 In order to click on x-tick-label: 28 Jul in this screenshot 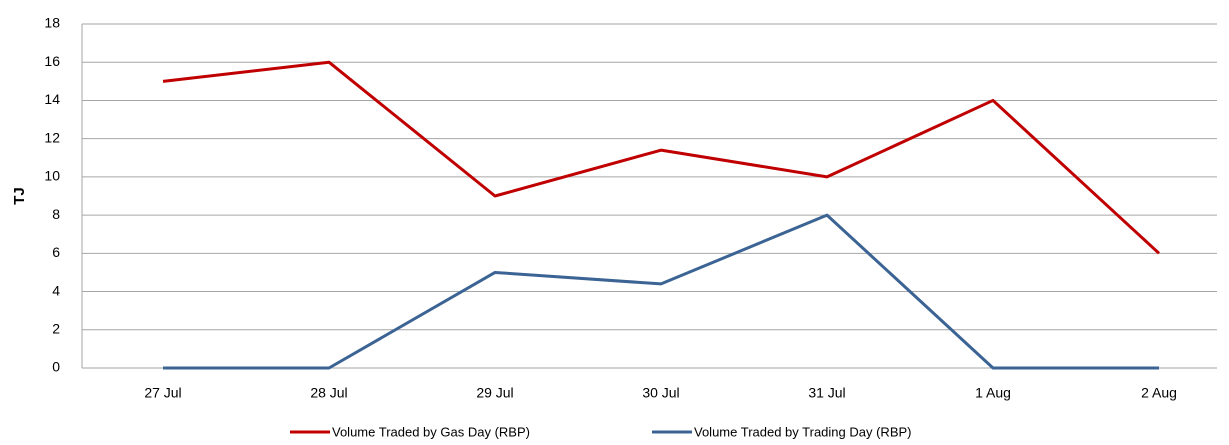, I will do `click(328, 393)`.